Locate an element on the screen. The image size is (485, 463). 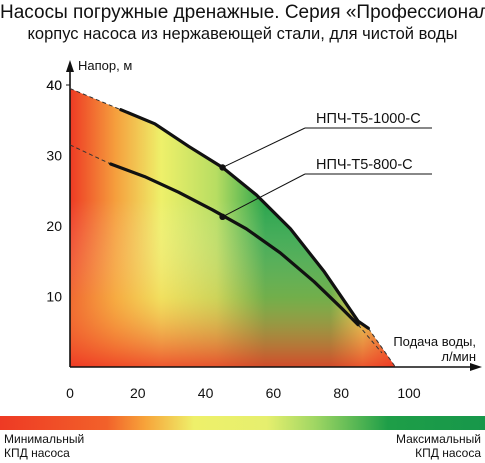
legend-min-label: Минимальный КПД насоса is located at coordinates (44, 446).